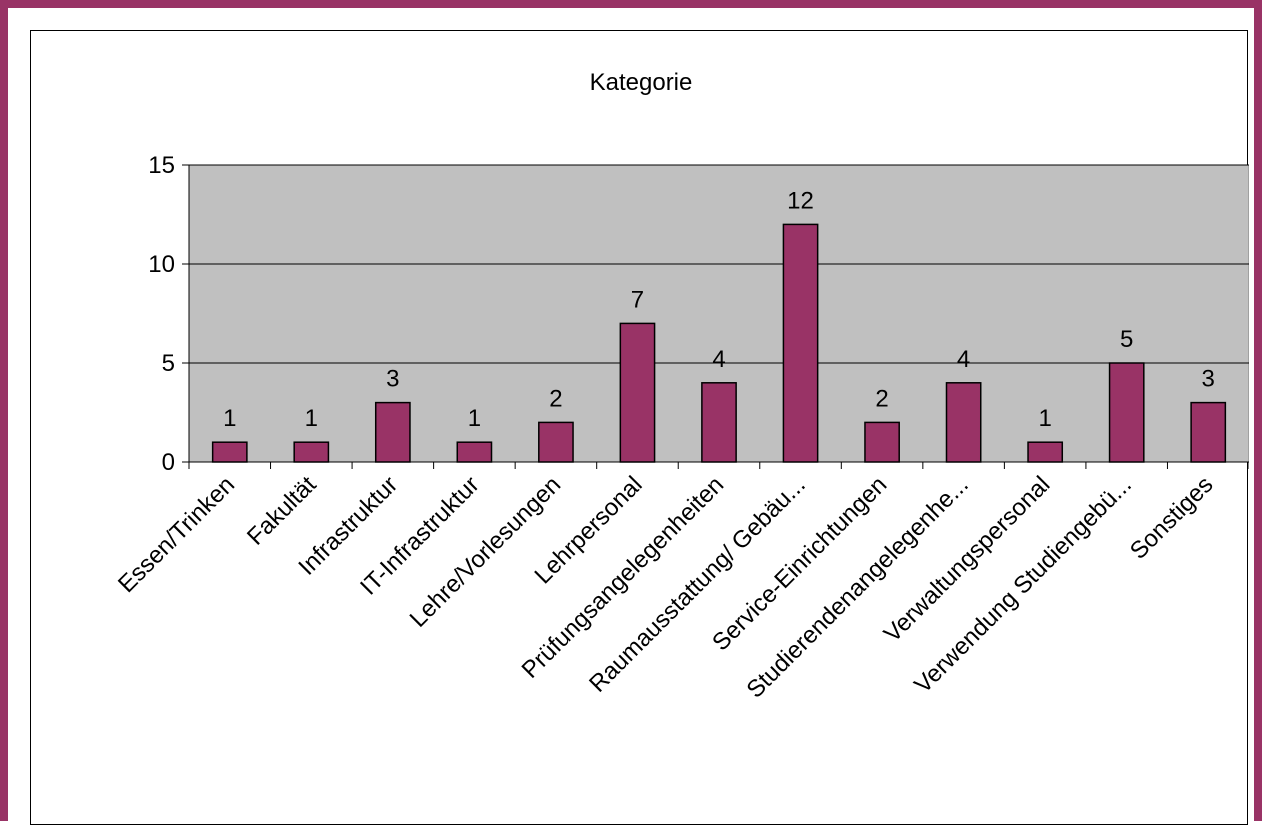 The image size is (1262, 826). Describe the element at coordinates (637, 299) in the screenshot. I see `data-label: 7` at that location.